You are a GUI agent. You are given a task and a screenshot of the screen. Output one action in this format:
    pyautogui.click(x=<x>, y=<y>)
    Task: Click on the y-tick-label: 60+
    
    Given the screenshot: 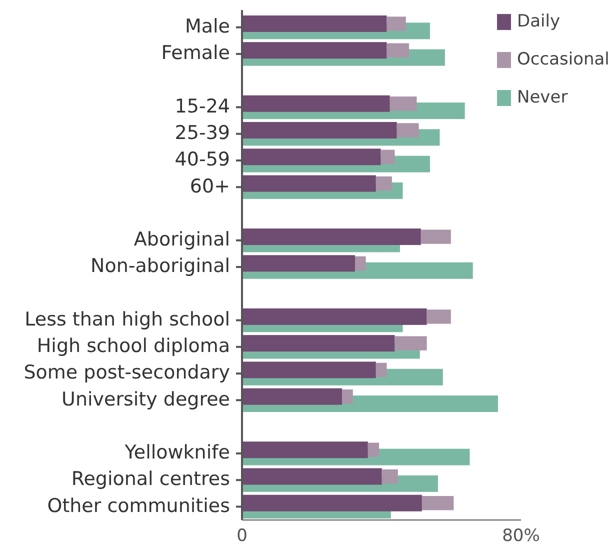 What is the action you would take?
    pyautogui.click(x=210, y=186)
    